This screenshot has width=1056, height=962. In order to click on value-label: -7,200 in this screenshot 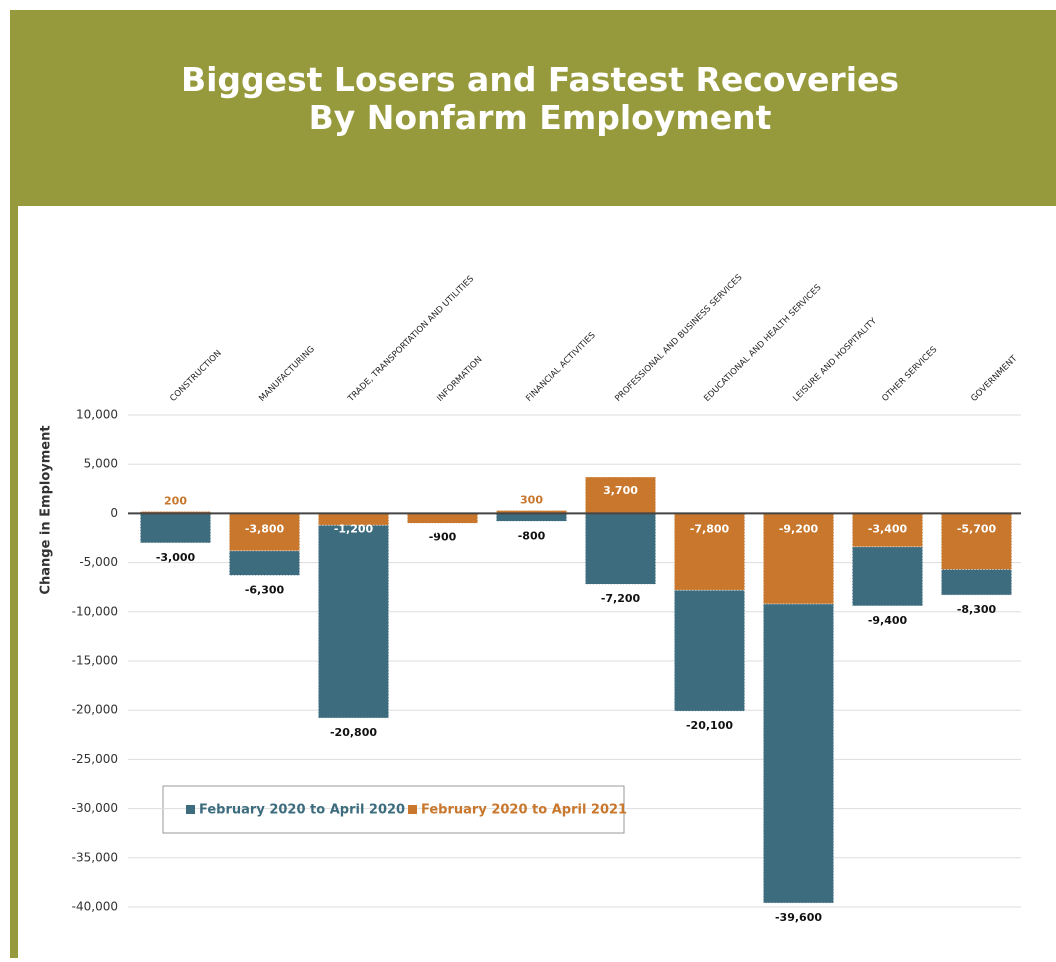, I will do `click(621, 598)`.